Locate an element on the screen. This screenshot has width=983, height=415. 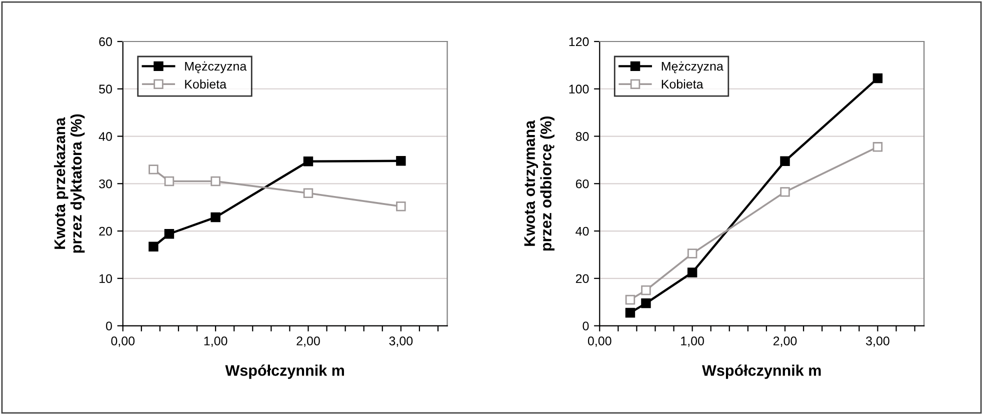
y-tick-label: 30 is located at coordinates (105, 183).